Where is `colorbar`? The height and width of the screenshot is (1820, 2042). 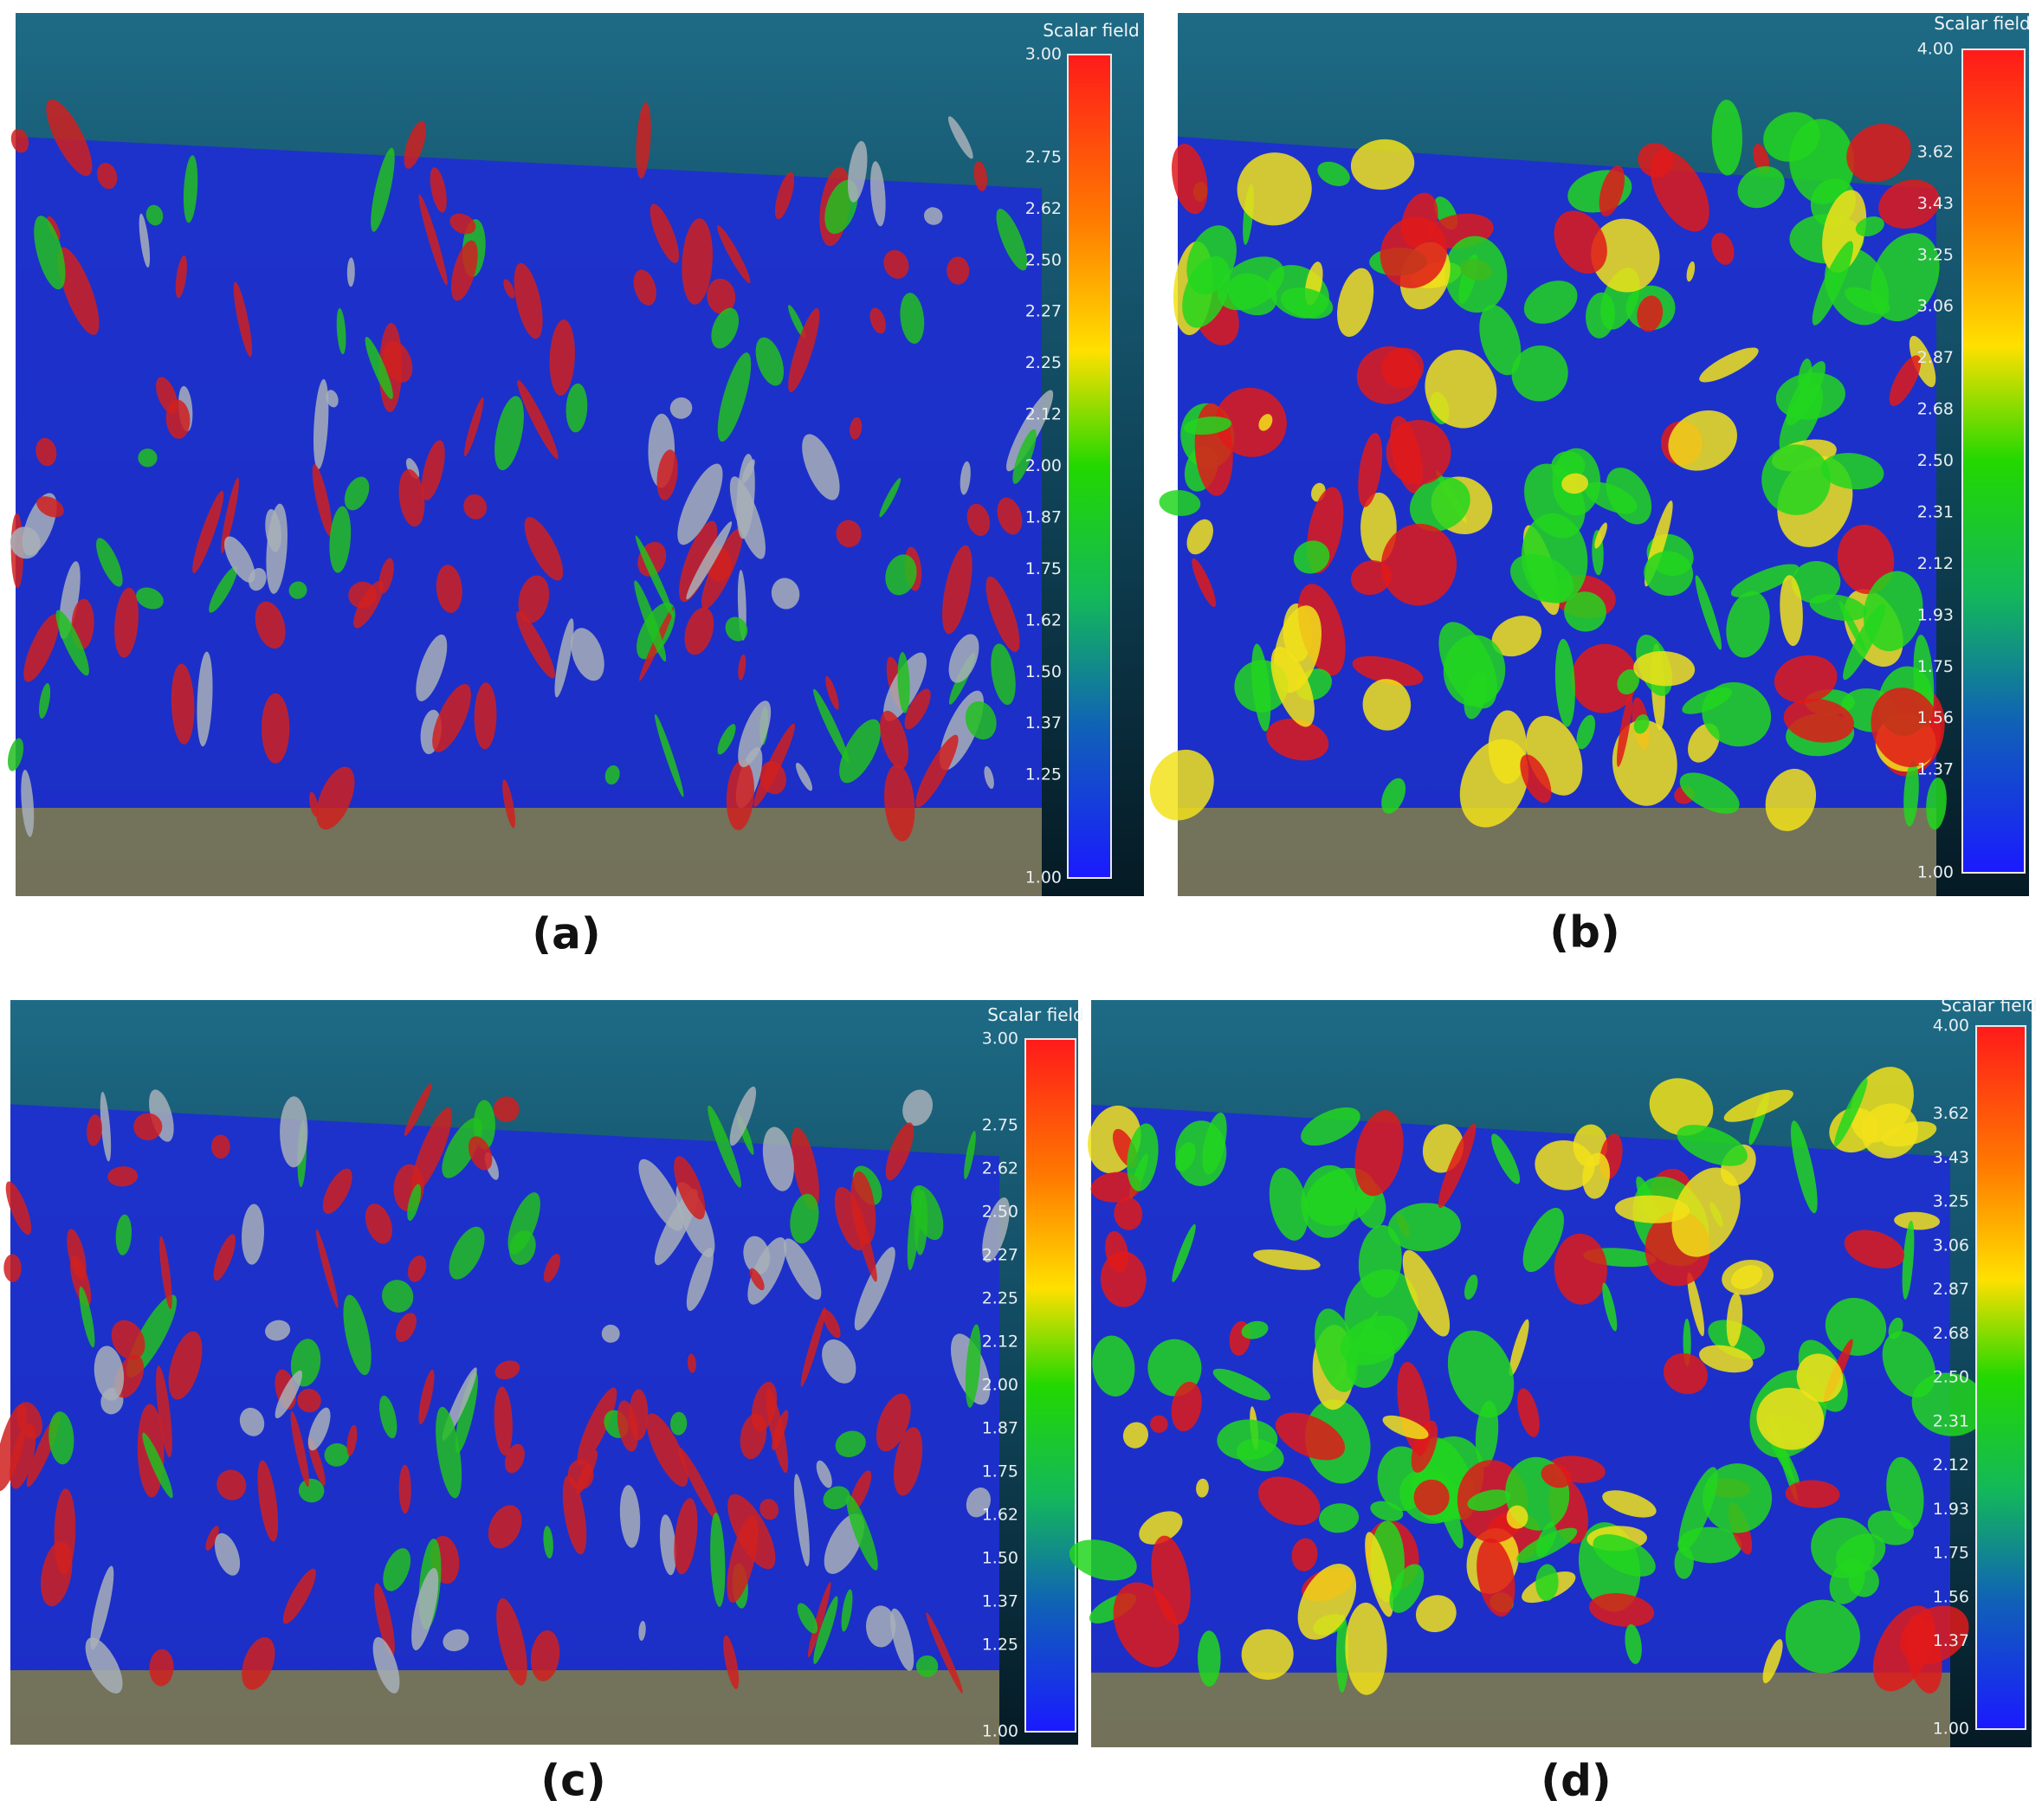 colorbar is located at coordinates (1050, 1385).